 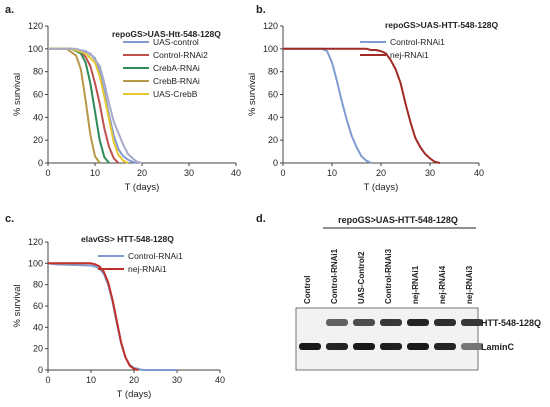 What do you see at coordinates (261, 219) in the screenshot?
I see `panel-d-letter: d.` at bounding box center [261, 219].